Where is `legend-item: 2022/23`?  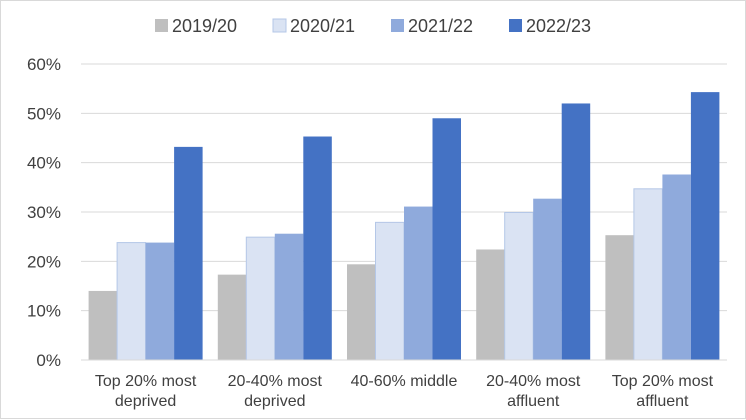
legend-item: 2022/23 is located at coordinates (550, 26).